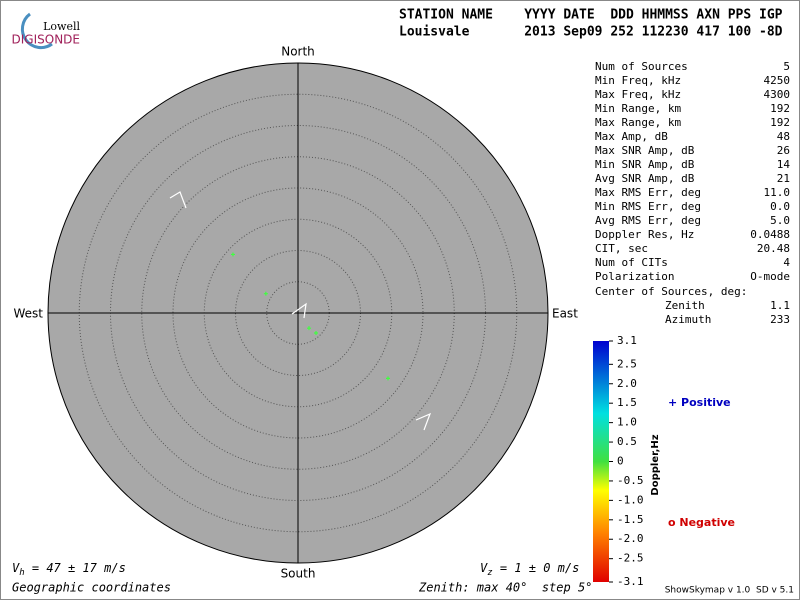 The image size is (800, 600). What do you see at coordinates (61, 26) in the screenshot?
I see `logo-top: Lowell` at bounding box center [61, 26].